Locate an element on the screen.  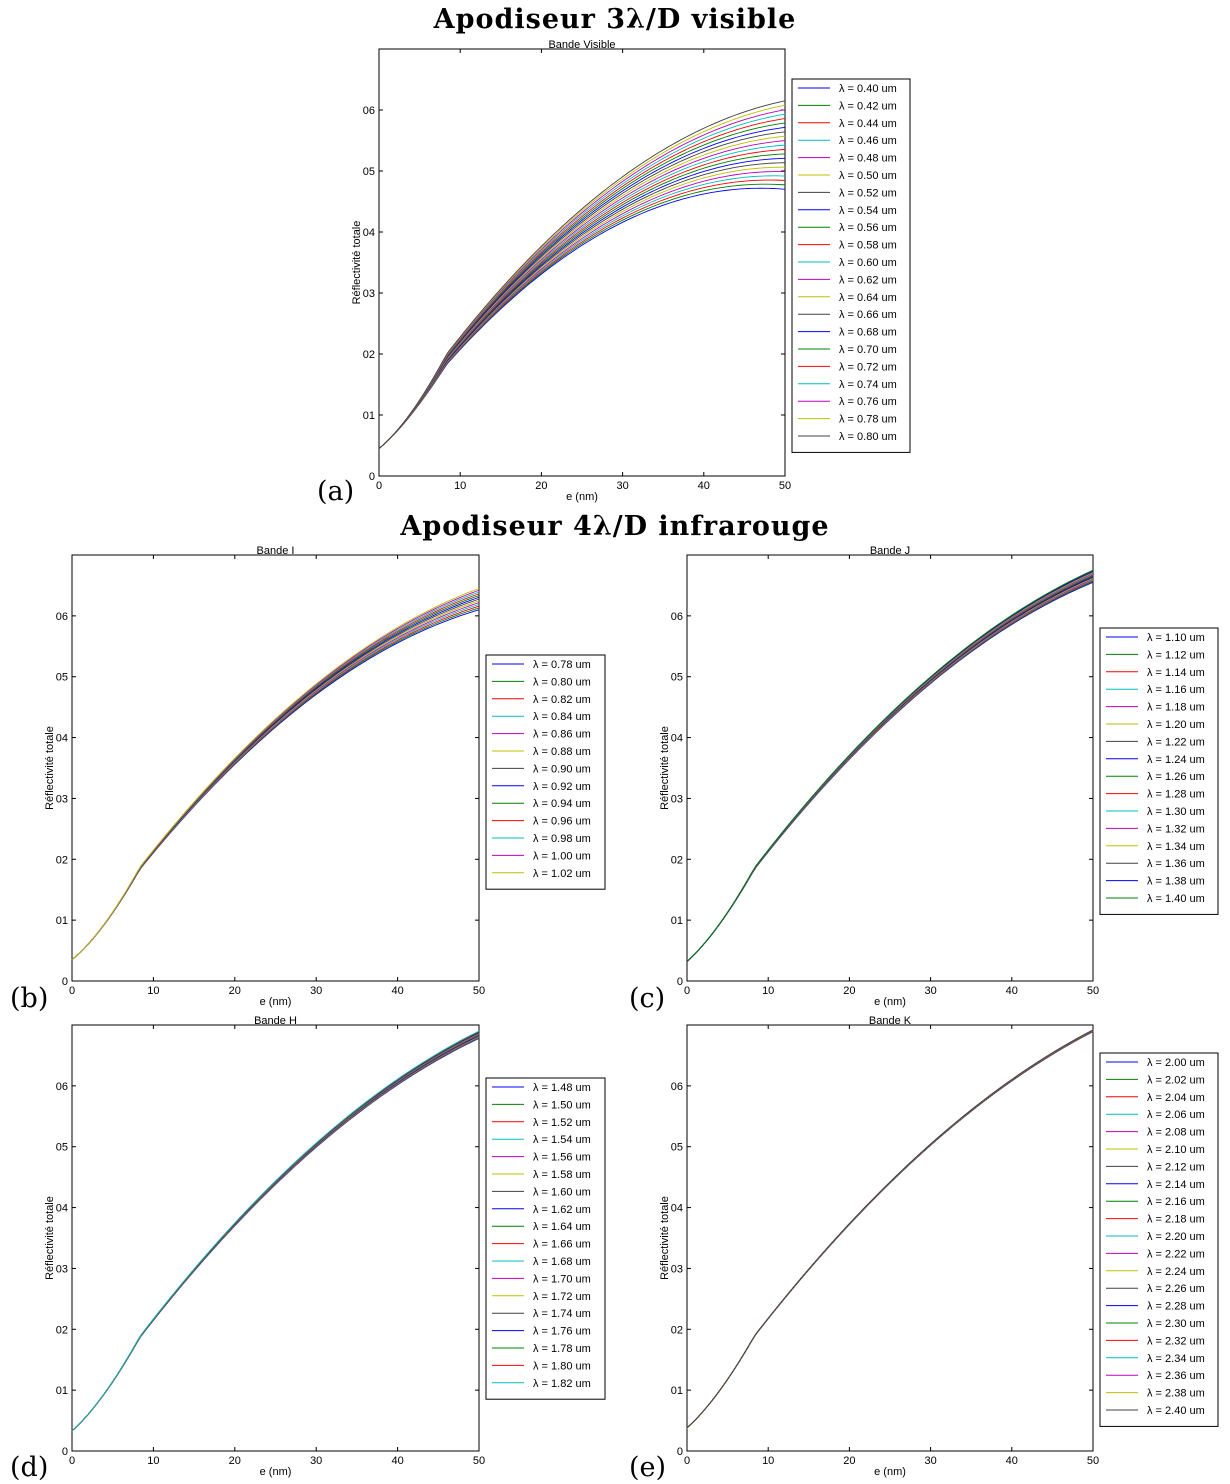
legend-entry: λ = 0.90 um is located at coordinates (562, 769).